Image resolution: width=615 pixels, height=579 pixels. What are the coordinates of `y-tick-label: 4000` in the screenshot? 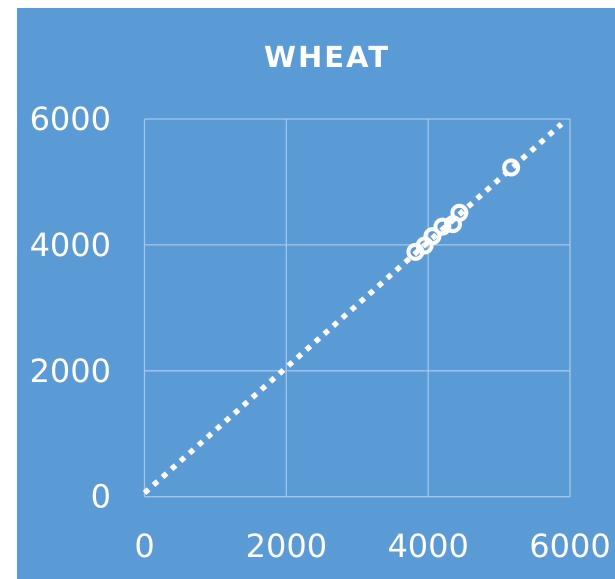 It's located at (70, 245).